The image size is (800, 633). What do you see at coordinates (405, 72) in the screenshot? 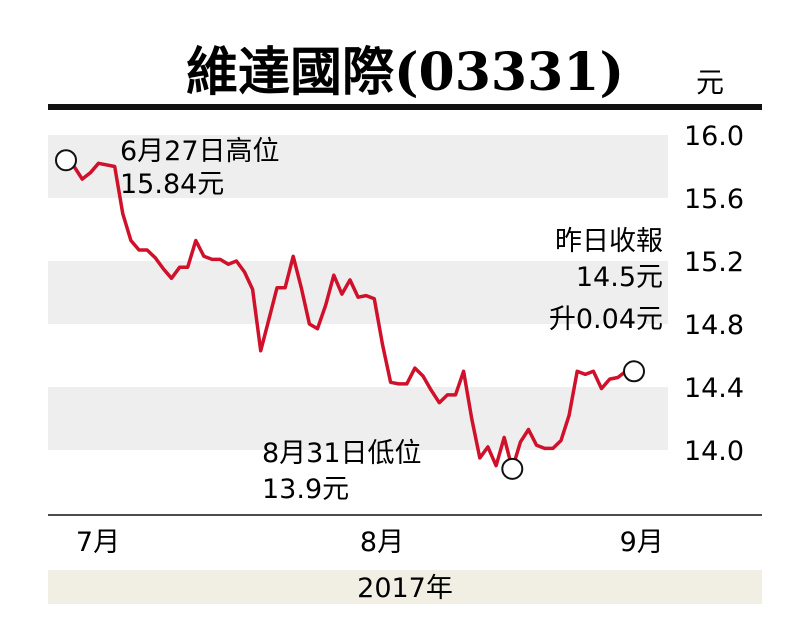
I see `chart-title: 維達國際(03331)` at bounding box center [405, 72].